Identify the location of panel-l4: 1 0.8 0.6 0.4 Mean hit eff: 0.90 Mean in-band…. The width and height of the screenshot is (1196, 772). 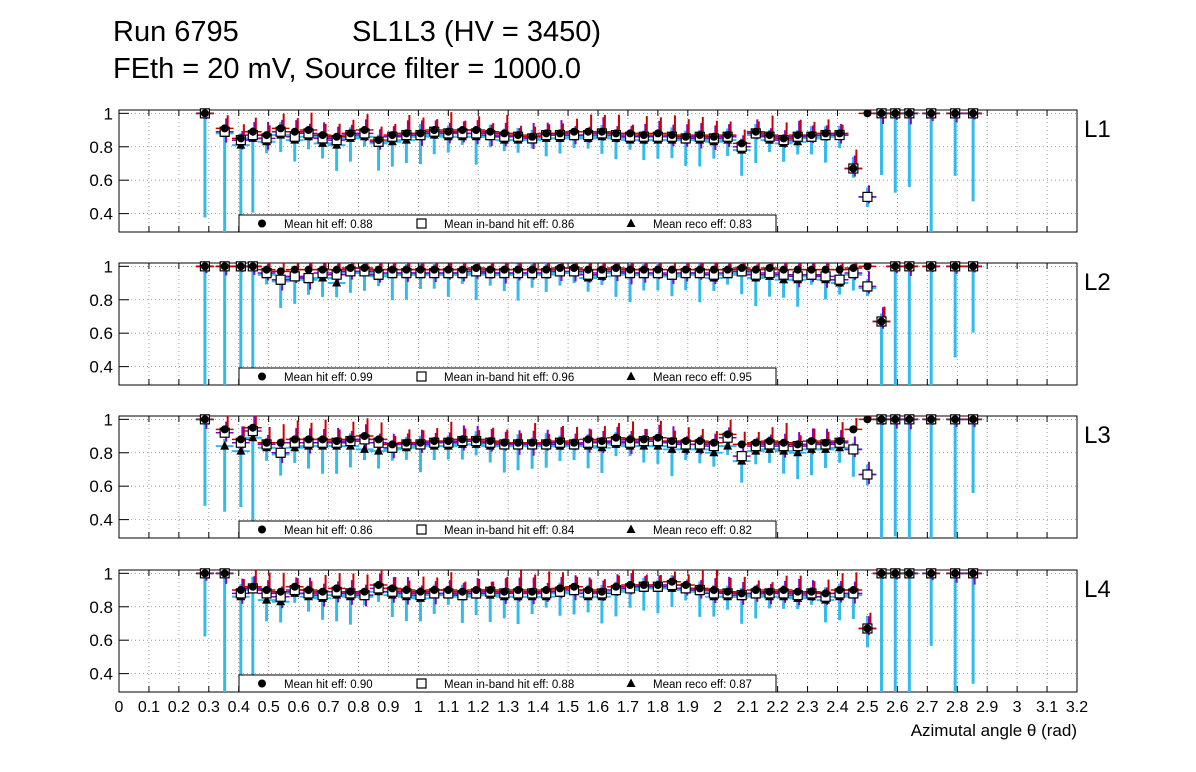
(600, 628).